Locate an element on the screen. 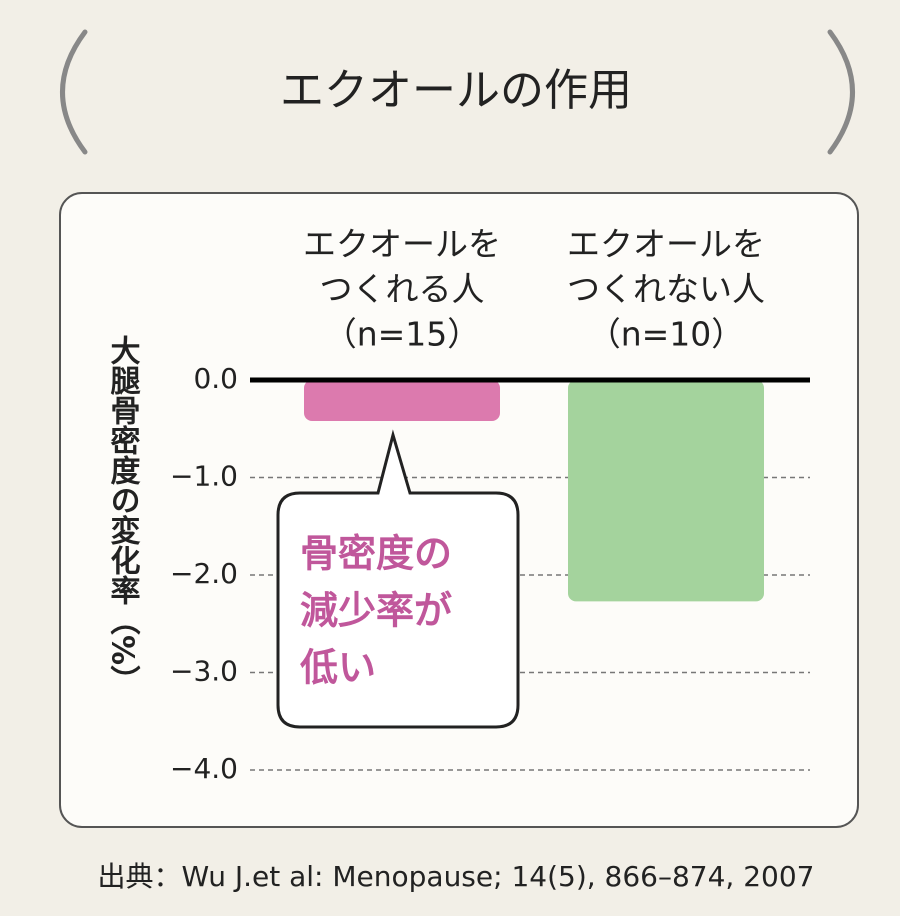 This screenshot has width=900, height=916. x-category-label: つくれない人 is located at coordinates (666, 289).